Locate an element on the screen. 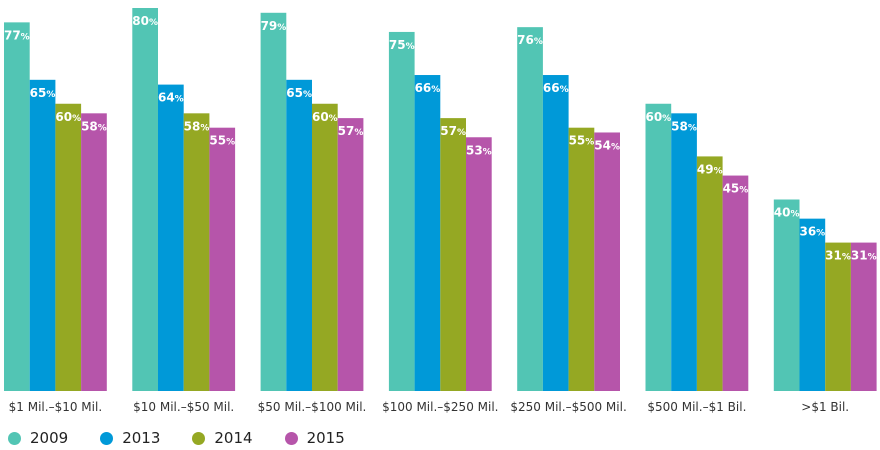 The width and height of the screenshot is (880, 450). data-label: 77% is located at coordinates (17, 35).